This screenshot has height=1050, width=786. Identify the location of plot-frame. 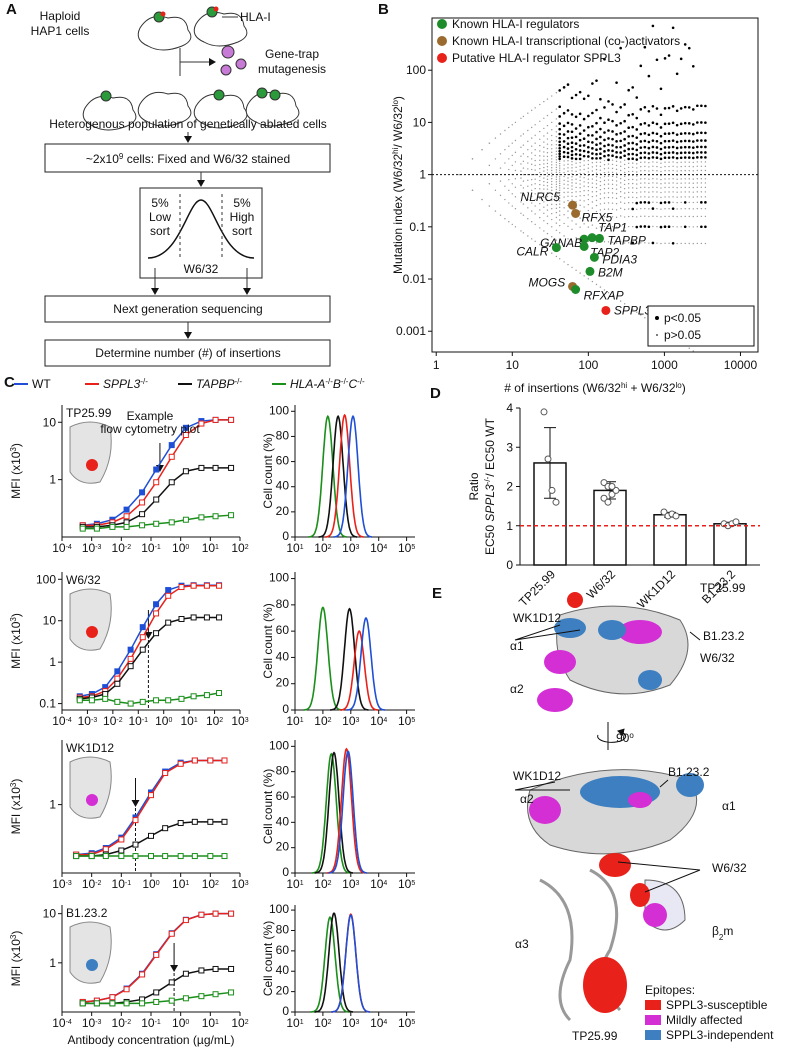
(595, 185).